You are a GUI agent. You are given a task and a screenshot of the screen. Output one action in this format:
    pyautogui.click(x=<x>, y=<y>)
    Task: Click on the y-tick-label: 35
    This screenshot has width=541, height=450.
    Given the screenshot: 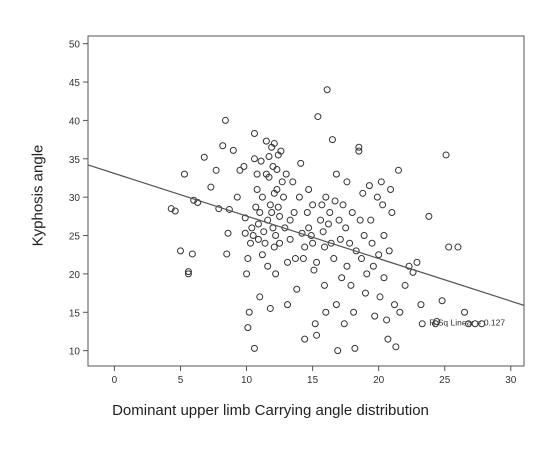 What is the action you would take?
    pyautogui.click(x=75, y=160)
    